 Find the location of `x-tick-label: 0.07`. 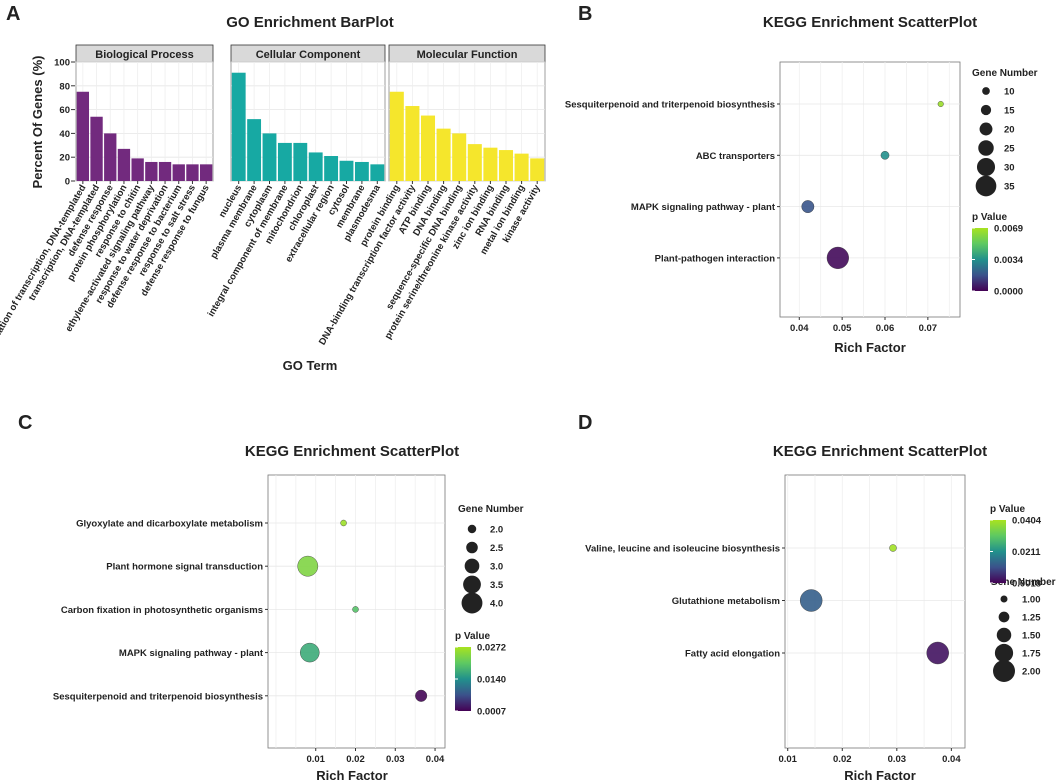

x-tick-label: 0.07 is located at coordinates (928, 328).